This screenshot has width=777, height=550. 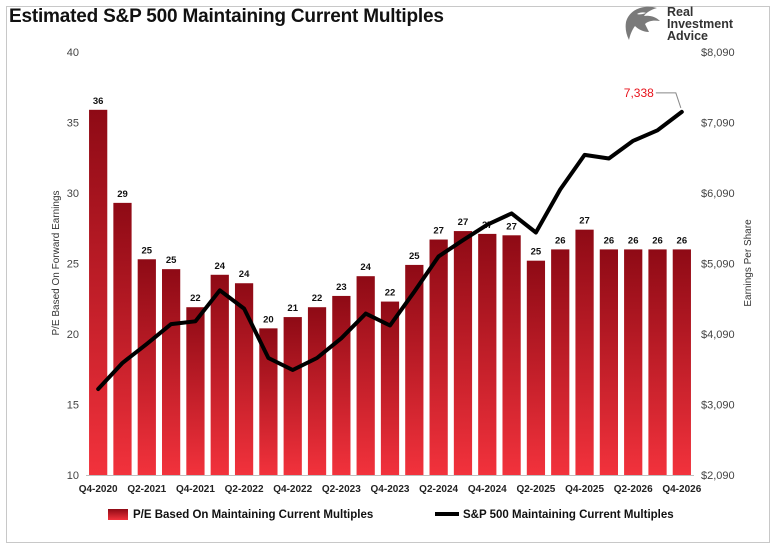 What do you see at coordinates (438, 489) in the screenshot?
I see `x-tick-label: Q2-2024` at bounding box center [438, 489].